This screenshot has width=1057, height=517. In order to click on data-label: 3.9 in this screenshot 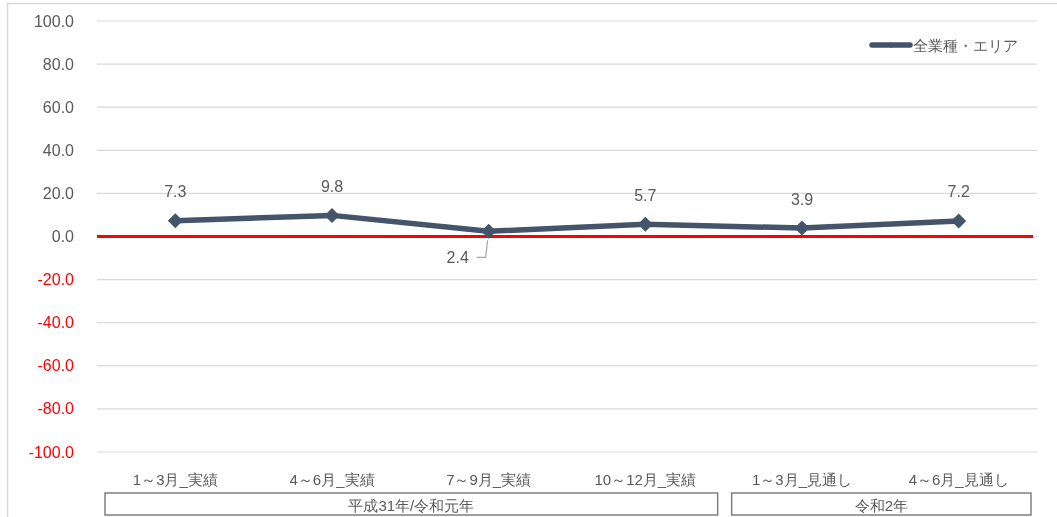, I will do `click(802, 199)`.